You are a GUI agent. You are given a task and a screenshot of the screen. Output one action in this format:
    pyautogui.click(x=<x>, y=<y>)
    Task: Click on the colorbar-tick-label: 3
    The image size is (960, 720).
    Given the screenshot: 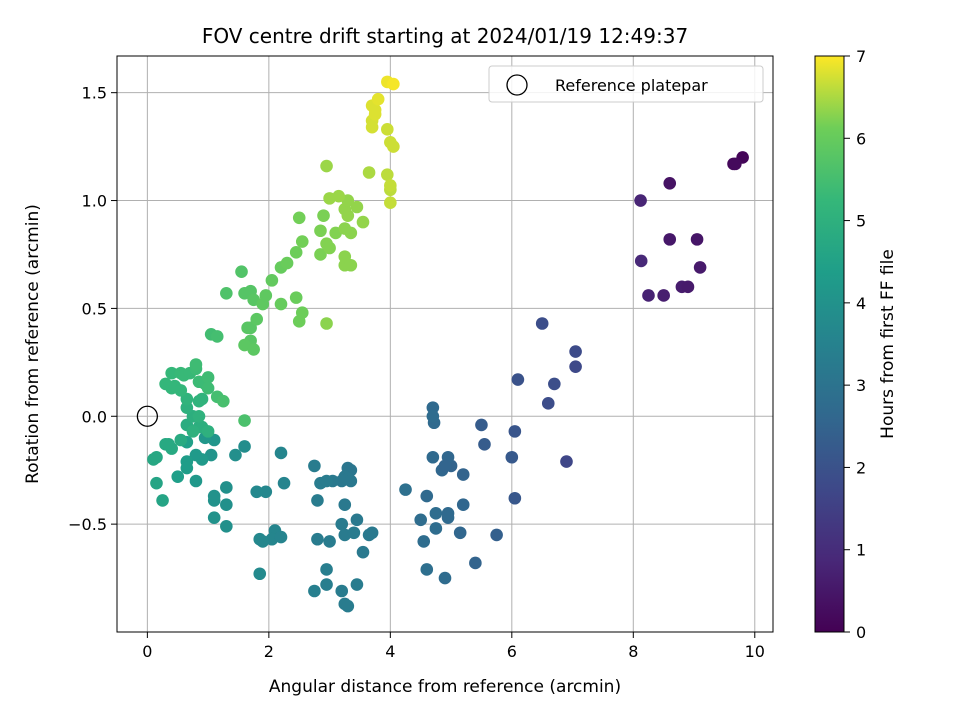 What is the action you would take?
    pyautogui.click(x=861, y=385)
    